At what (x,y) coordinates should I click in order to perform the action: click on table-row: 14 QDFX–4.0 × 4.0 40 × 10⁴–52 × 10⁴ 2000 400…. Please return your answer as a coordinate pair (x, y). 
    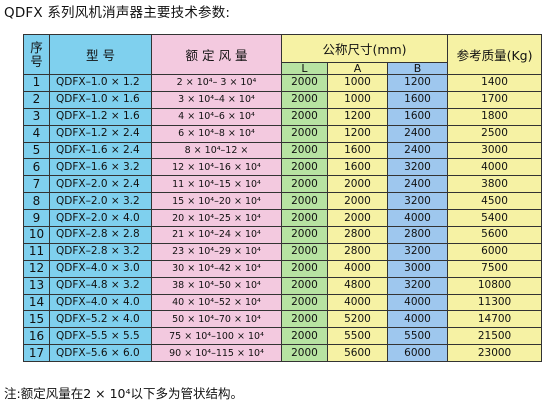
    Looking at the image, I should click on (283, 302).